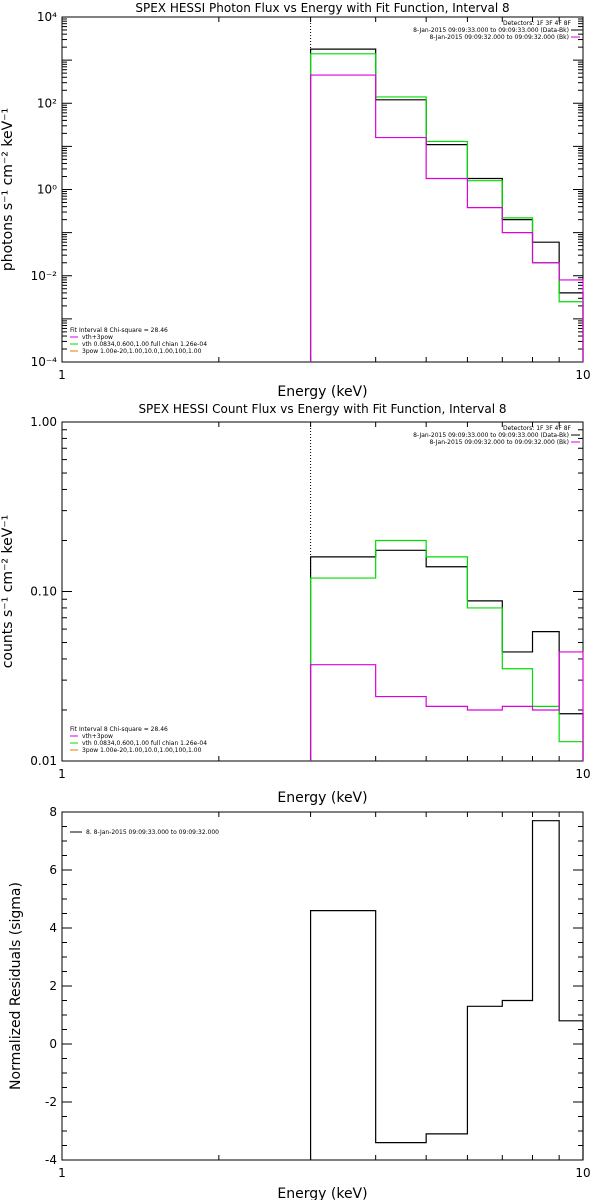 The height and width of the screenshot is (1204, 600). Describe the element at coordinates (44, 362) in the screenshot. I see `y-tick-label: 10⁻⁴` at that location.